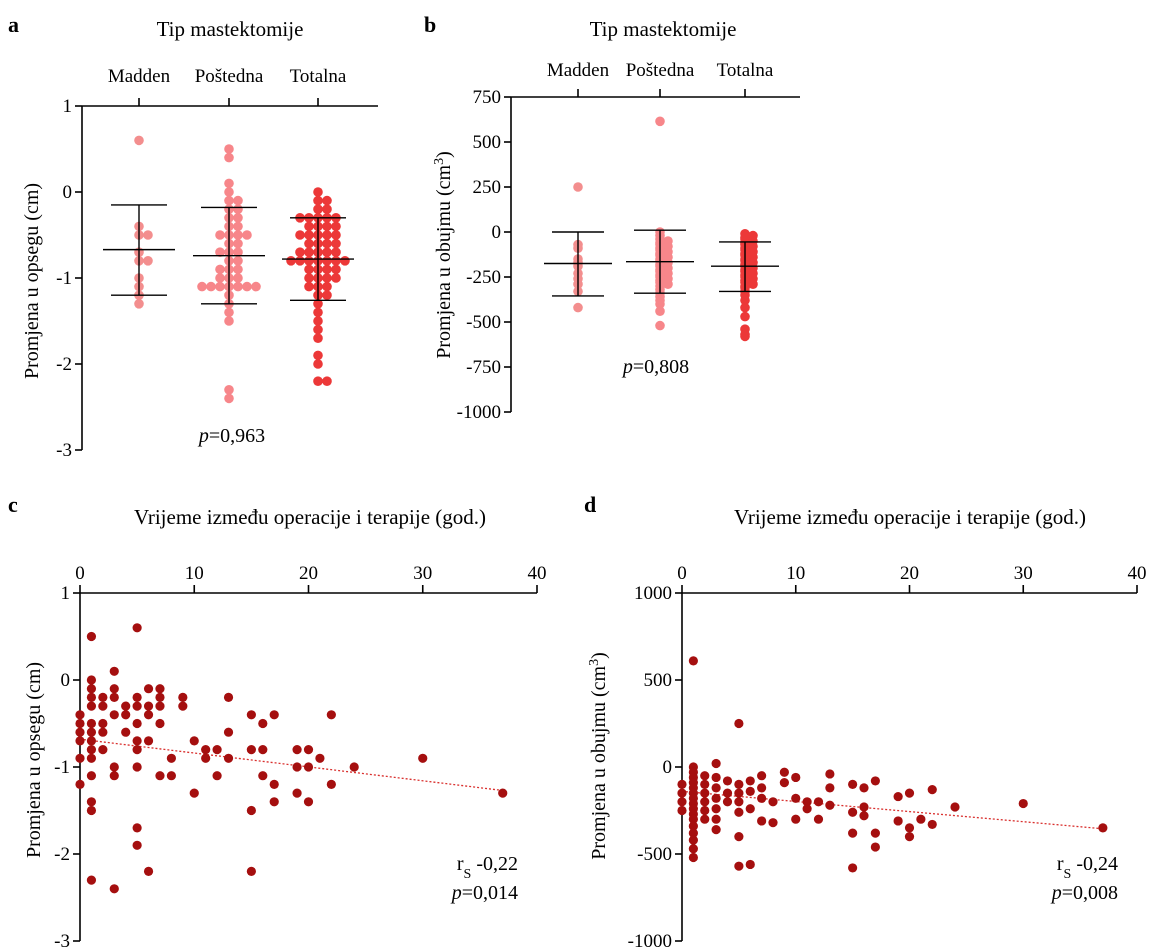 The width and height of the screenshot is (1153, 948). Describe the element at coordinates (483, 322) in the screenshot. I see `y-tick-label: -500` at that location.